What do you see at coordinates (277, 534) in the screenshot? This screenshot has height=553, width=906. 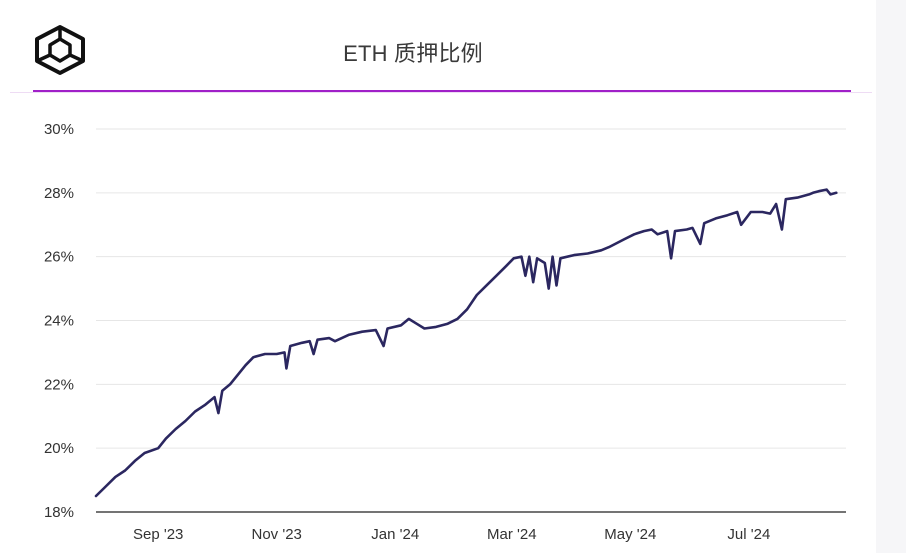 I see `x-tick-label: Nov '23` at bounding box center [277, 534].